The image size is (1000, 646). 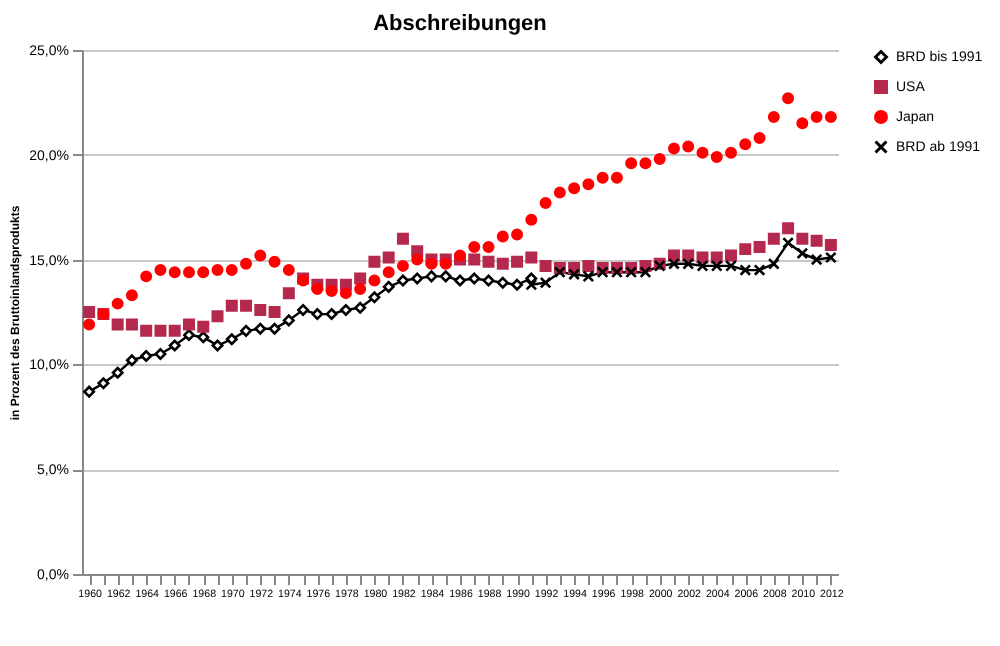 I want to click on chart-title: Abschreibungen, so click(x=460, y=24).